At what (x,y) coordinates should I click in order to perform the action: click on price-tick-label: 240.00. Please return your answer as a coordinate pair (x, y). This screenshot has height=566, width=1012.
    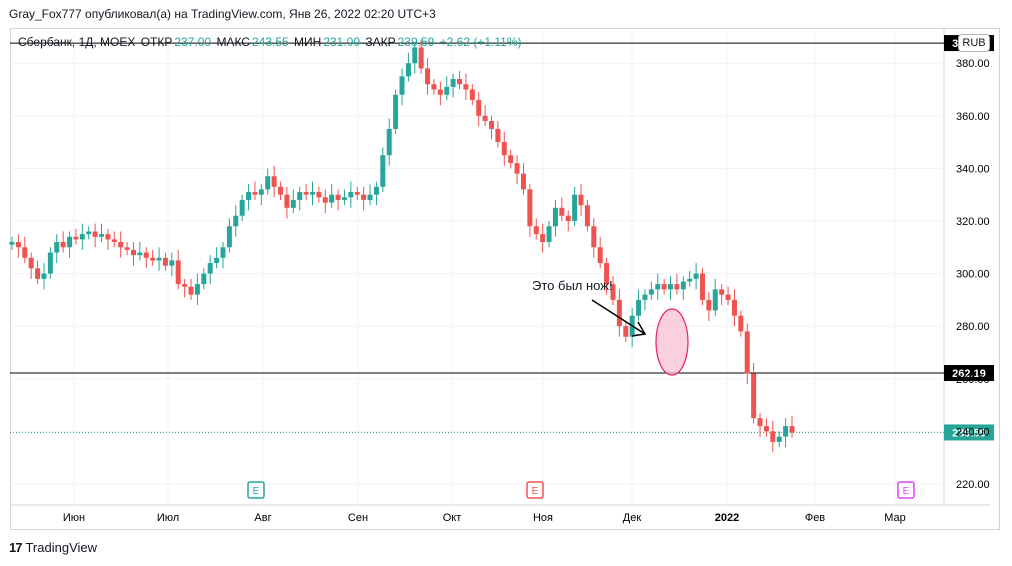
    Looking at the image, I should click on (973, 432).